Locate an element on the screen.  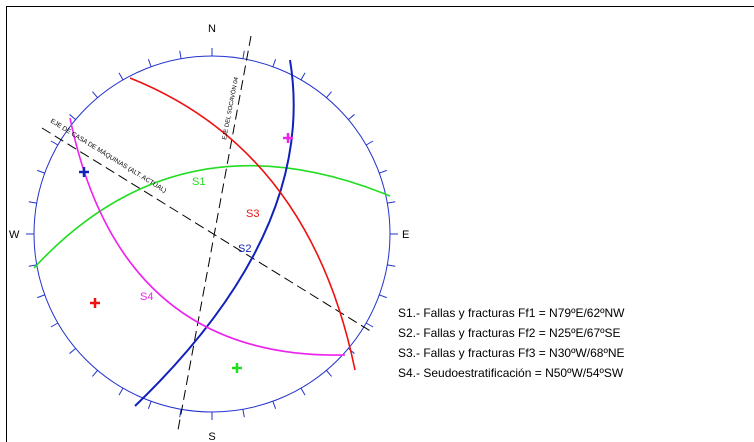
east: E is located at coordinates (405, 235).